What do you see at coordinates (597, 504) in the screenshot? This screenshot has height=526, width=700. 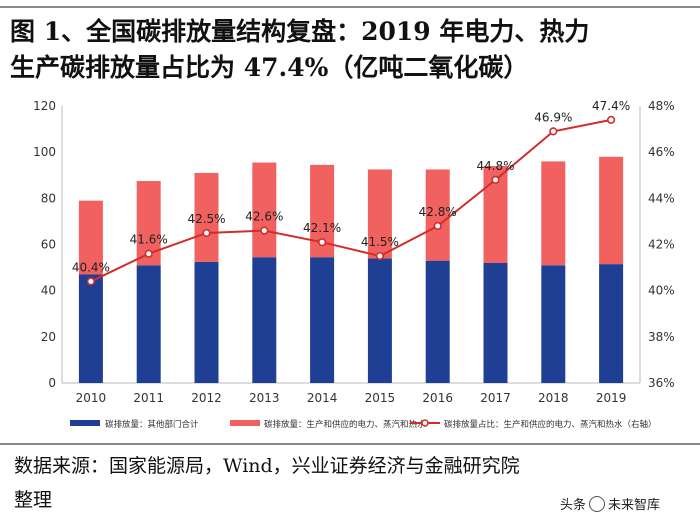 I see `watermark-logo-icon` at bounding box center [597, 504].